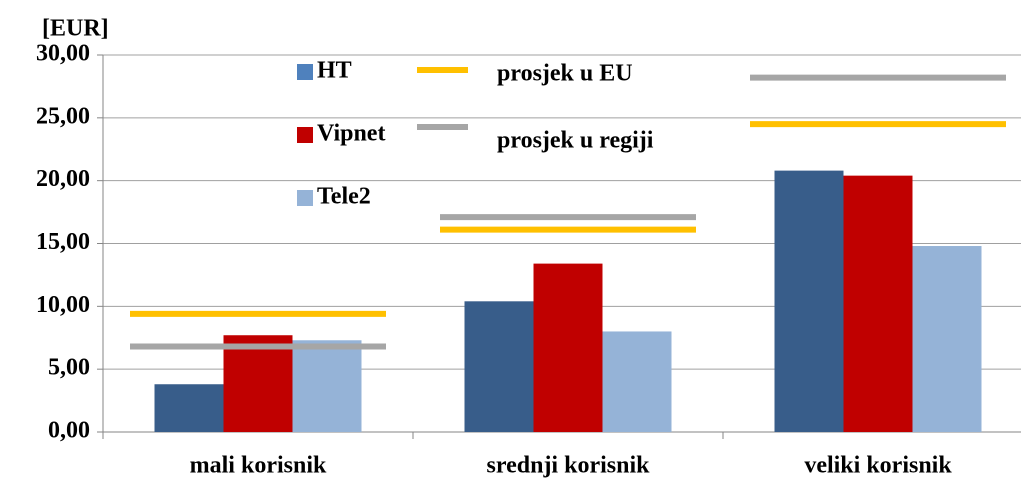 The image size is (1021, 484). I want to click on y-tick-label: 10,00, so click(63, 305).